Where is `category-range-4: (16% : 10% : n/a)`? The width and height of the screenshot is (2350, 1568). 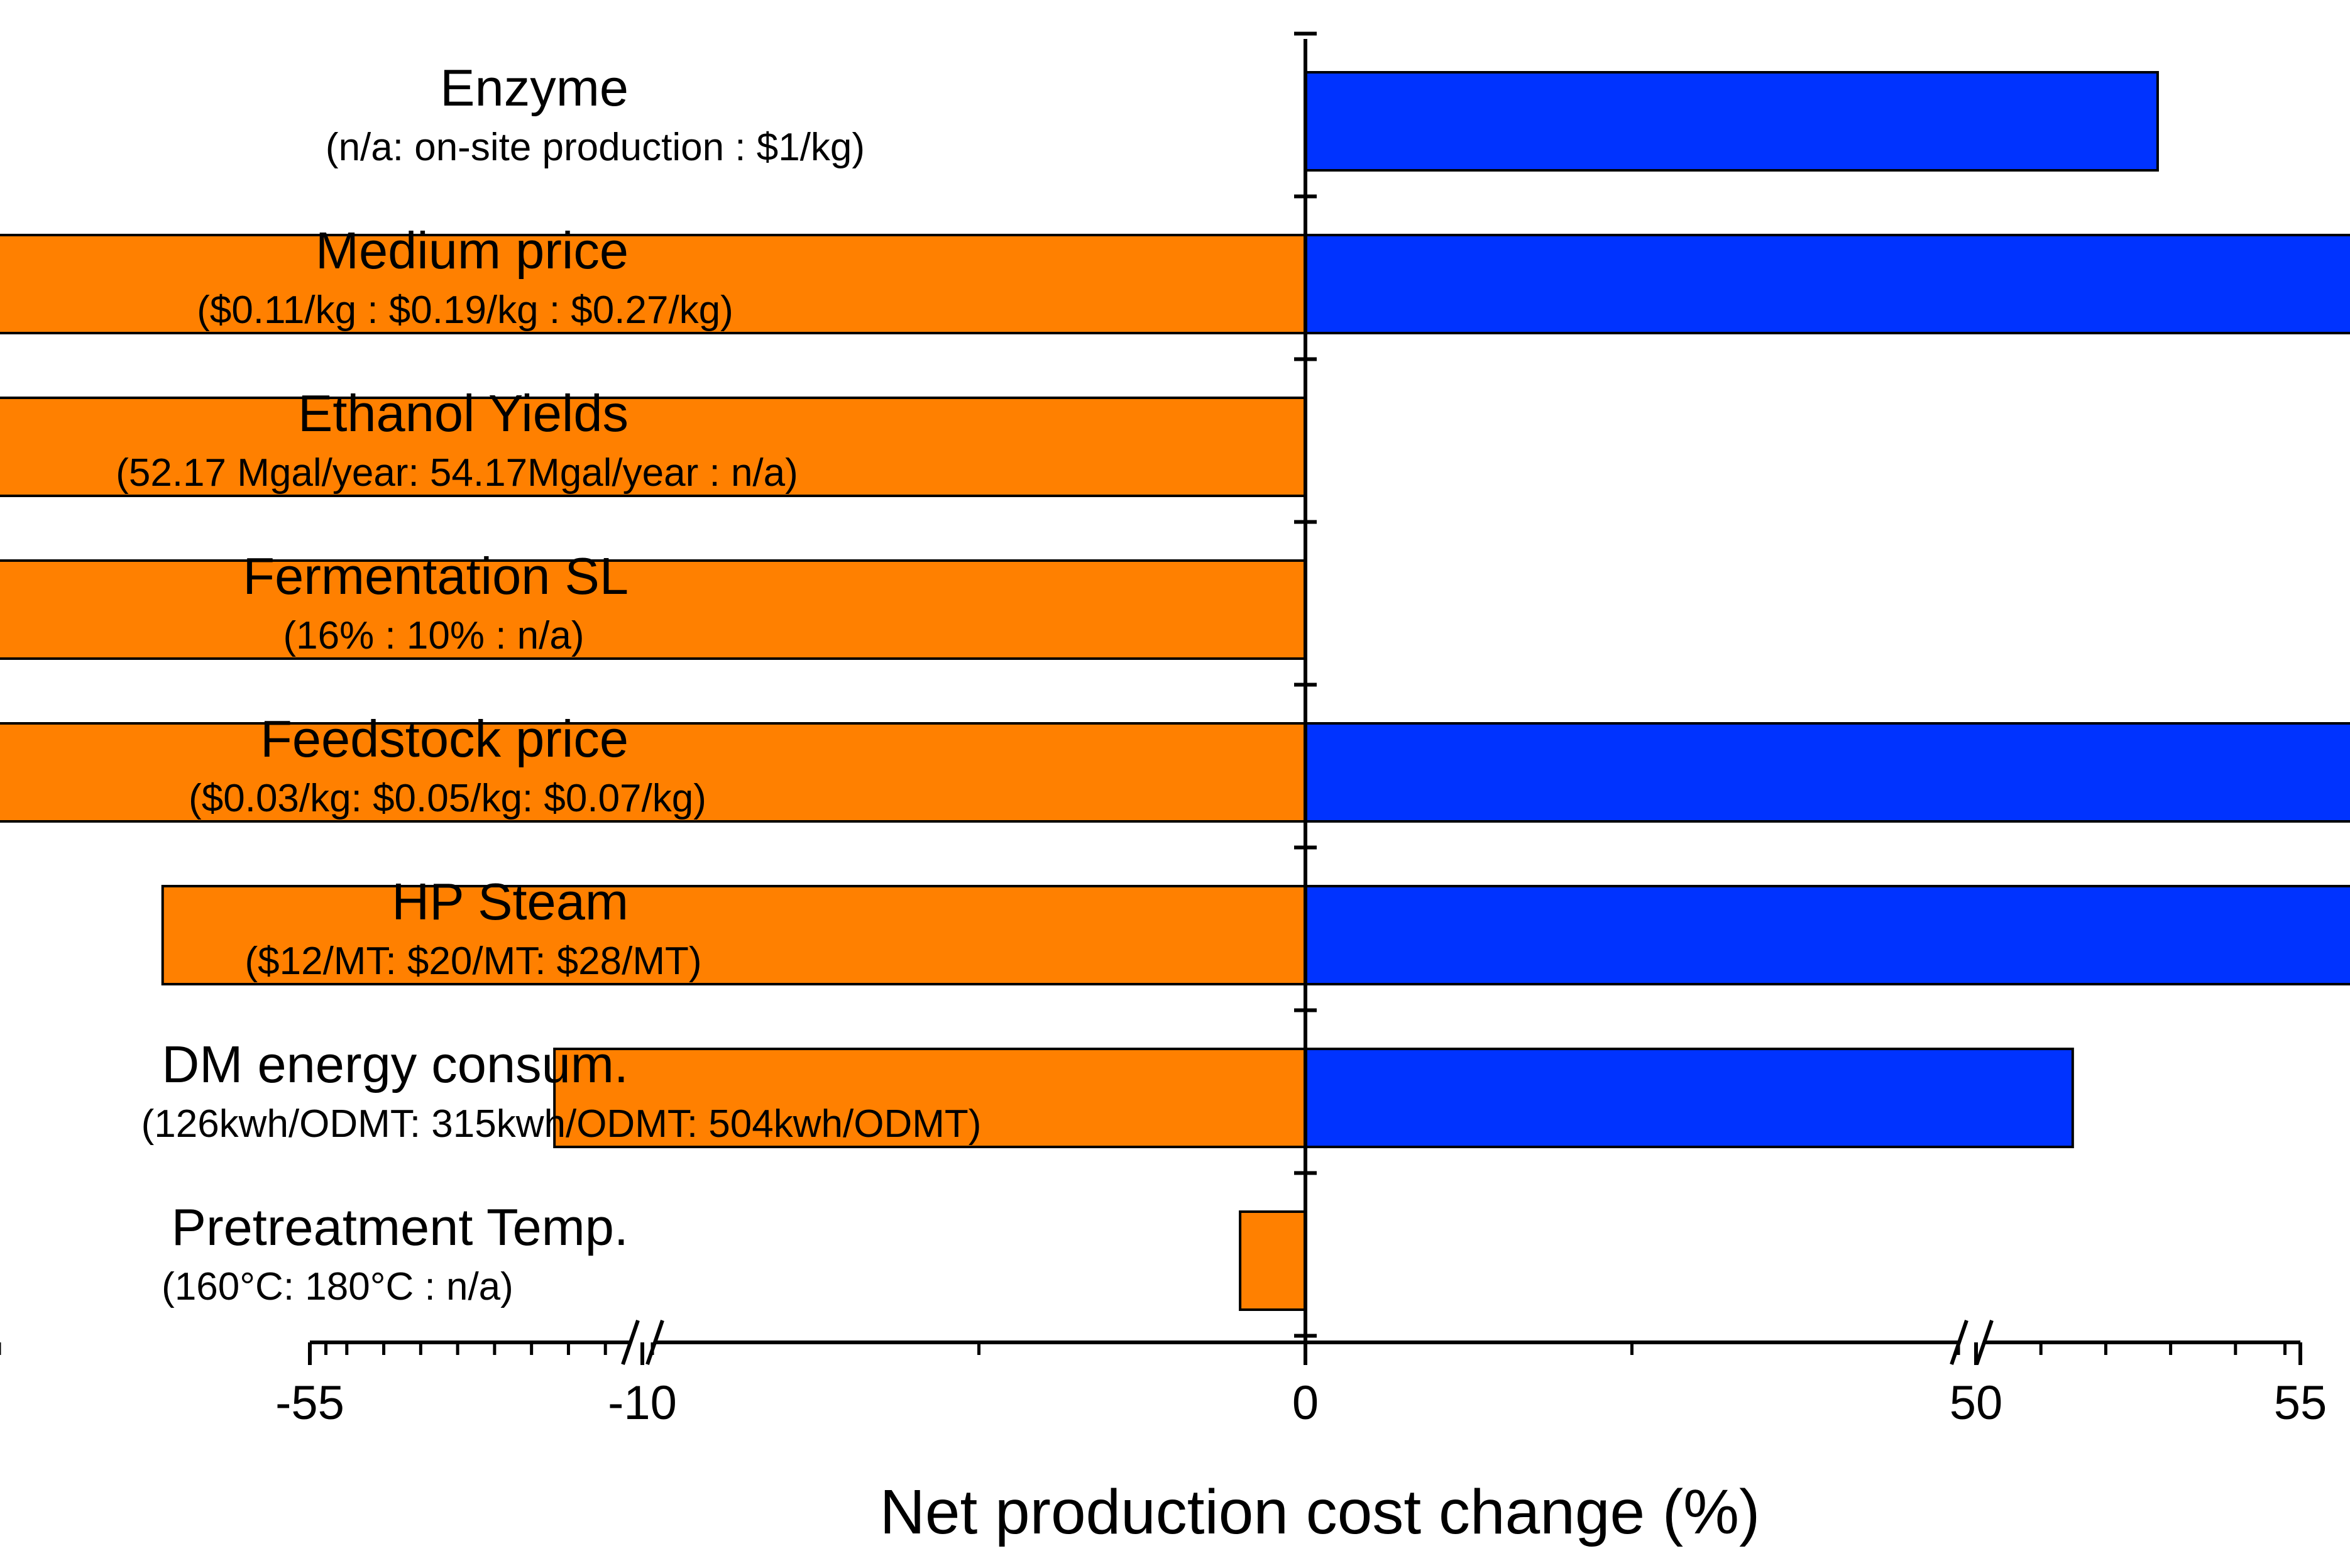 category-range-4: (16% : 10% : n/a) is located at coordinates (433, 635).